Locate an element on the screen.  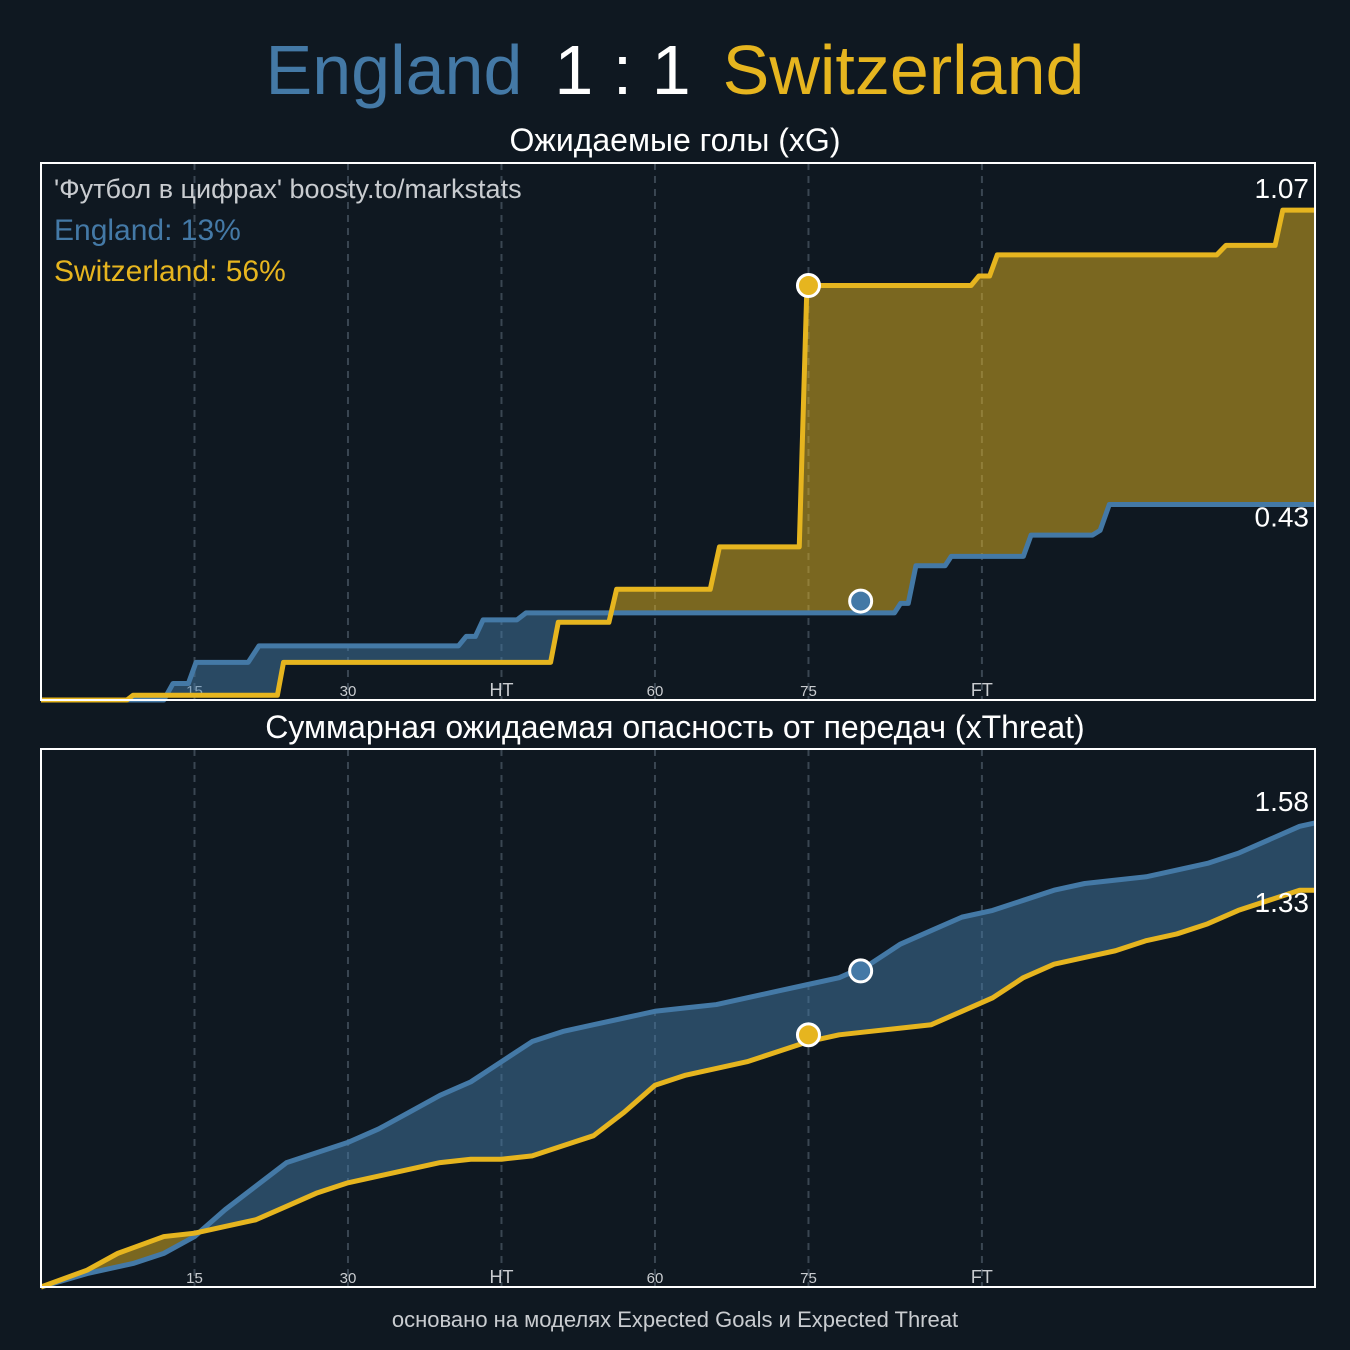
match-header: England 1 : 1 Switzerland is located at coordinates (675, 70).